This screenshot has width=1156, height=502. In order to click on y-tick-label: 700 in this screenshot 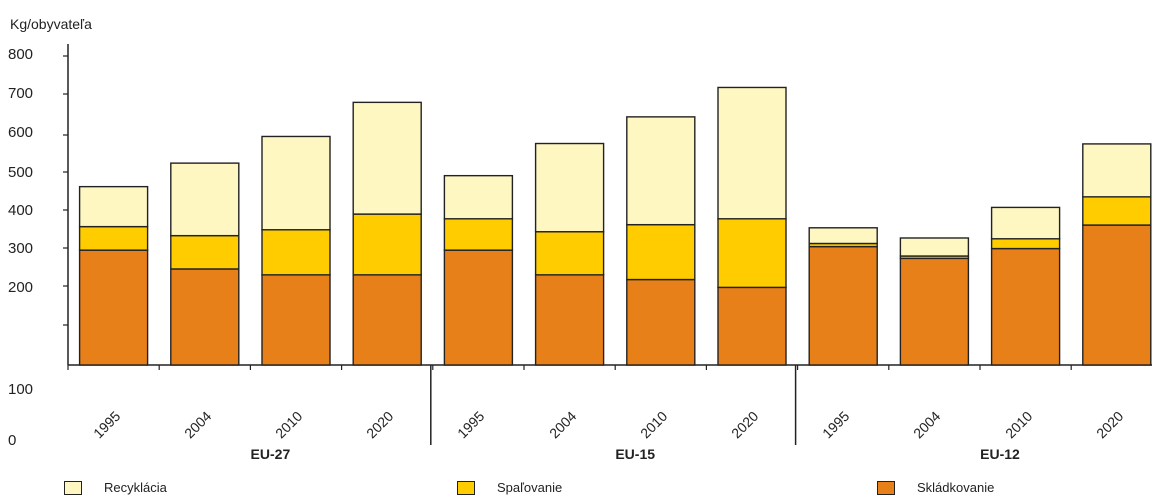, I will do `click(21, 93)`.